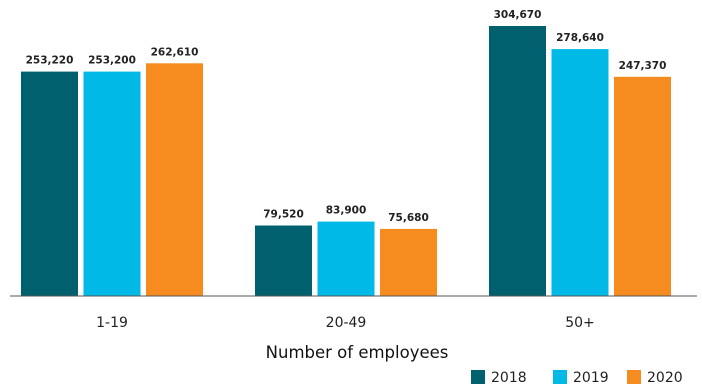  Describe the element at coordinates (112, 61) in the screenshot. I see `value-label-2019-1-19: 253,200` at that location.